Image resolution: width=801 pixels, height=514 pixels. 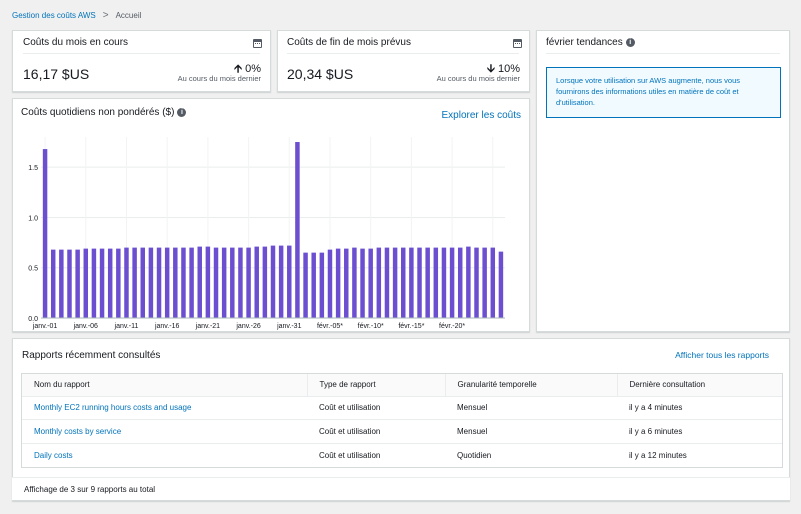 I want to click on y-tick-label: 1.5, so click(x=33, y=168).